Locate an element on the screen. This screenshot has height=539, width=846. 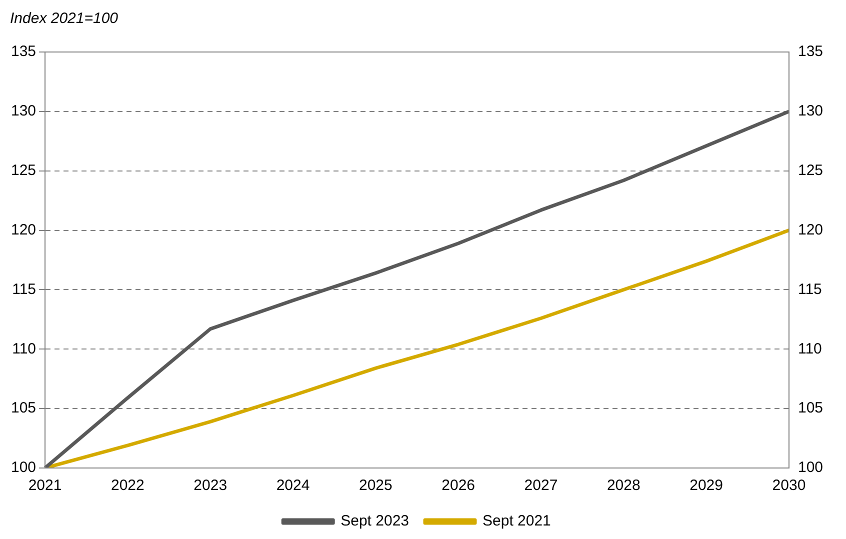
y-tick-label: 115 is located at coordinates (24, 289).